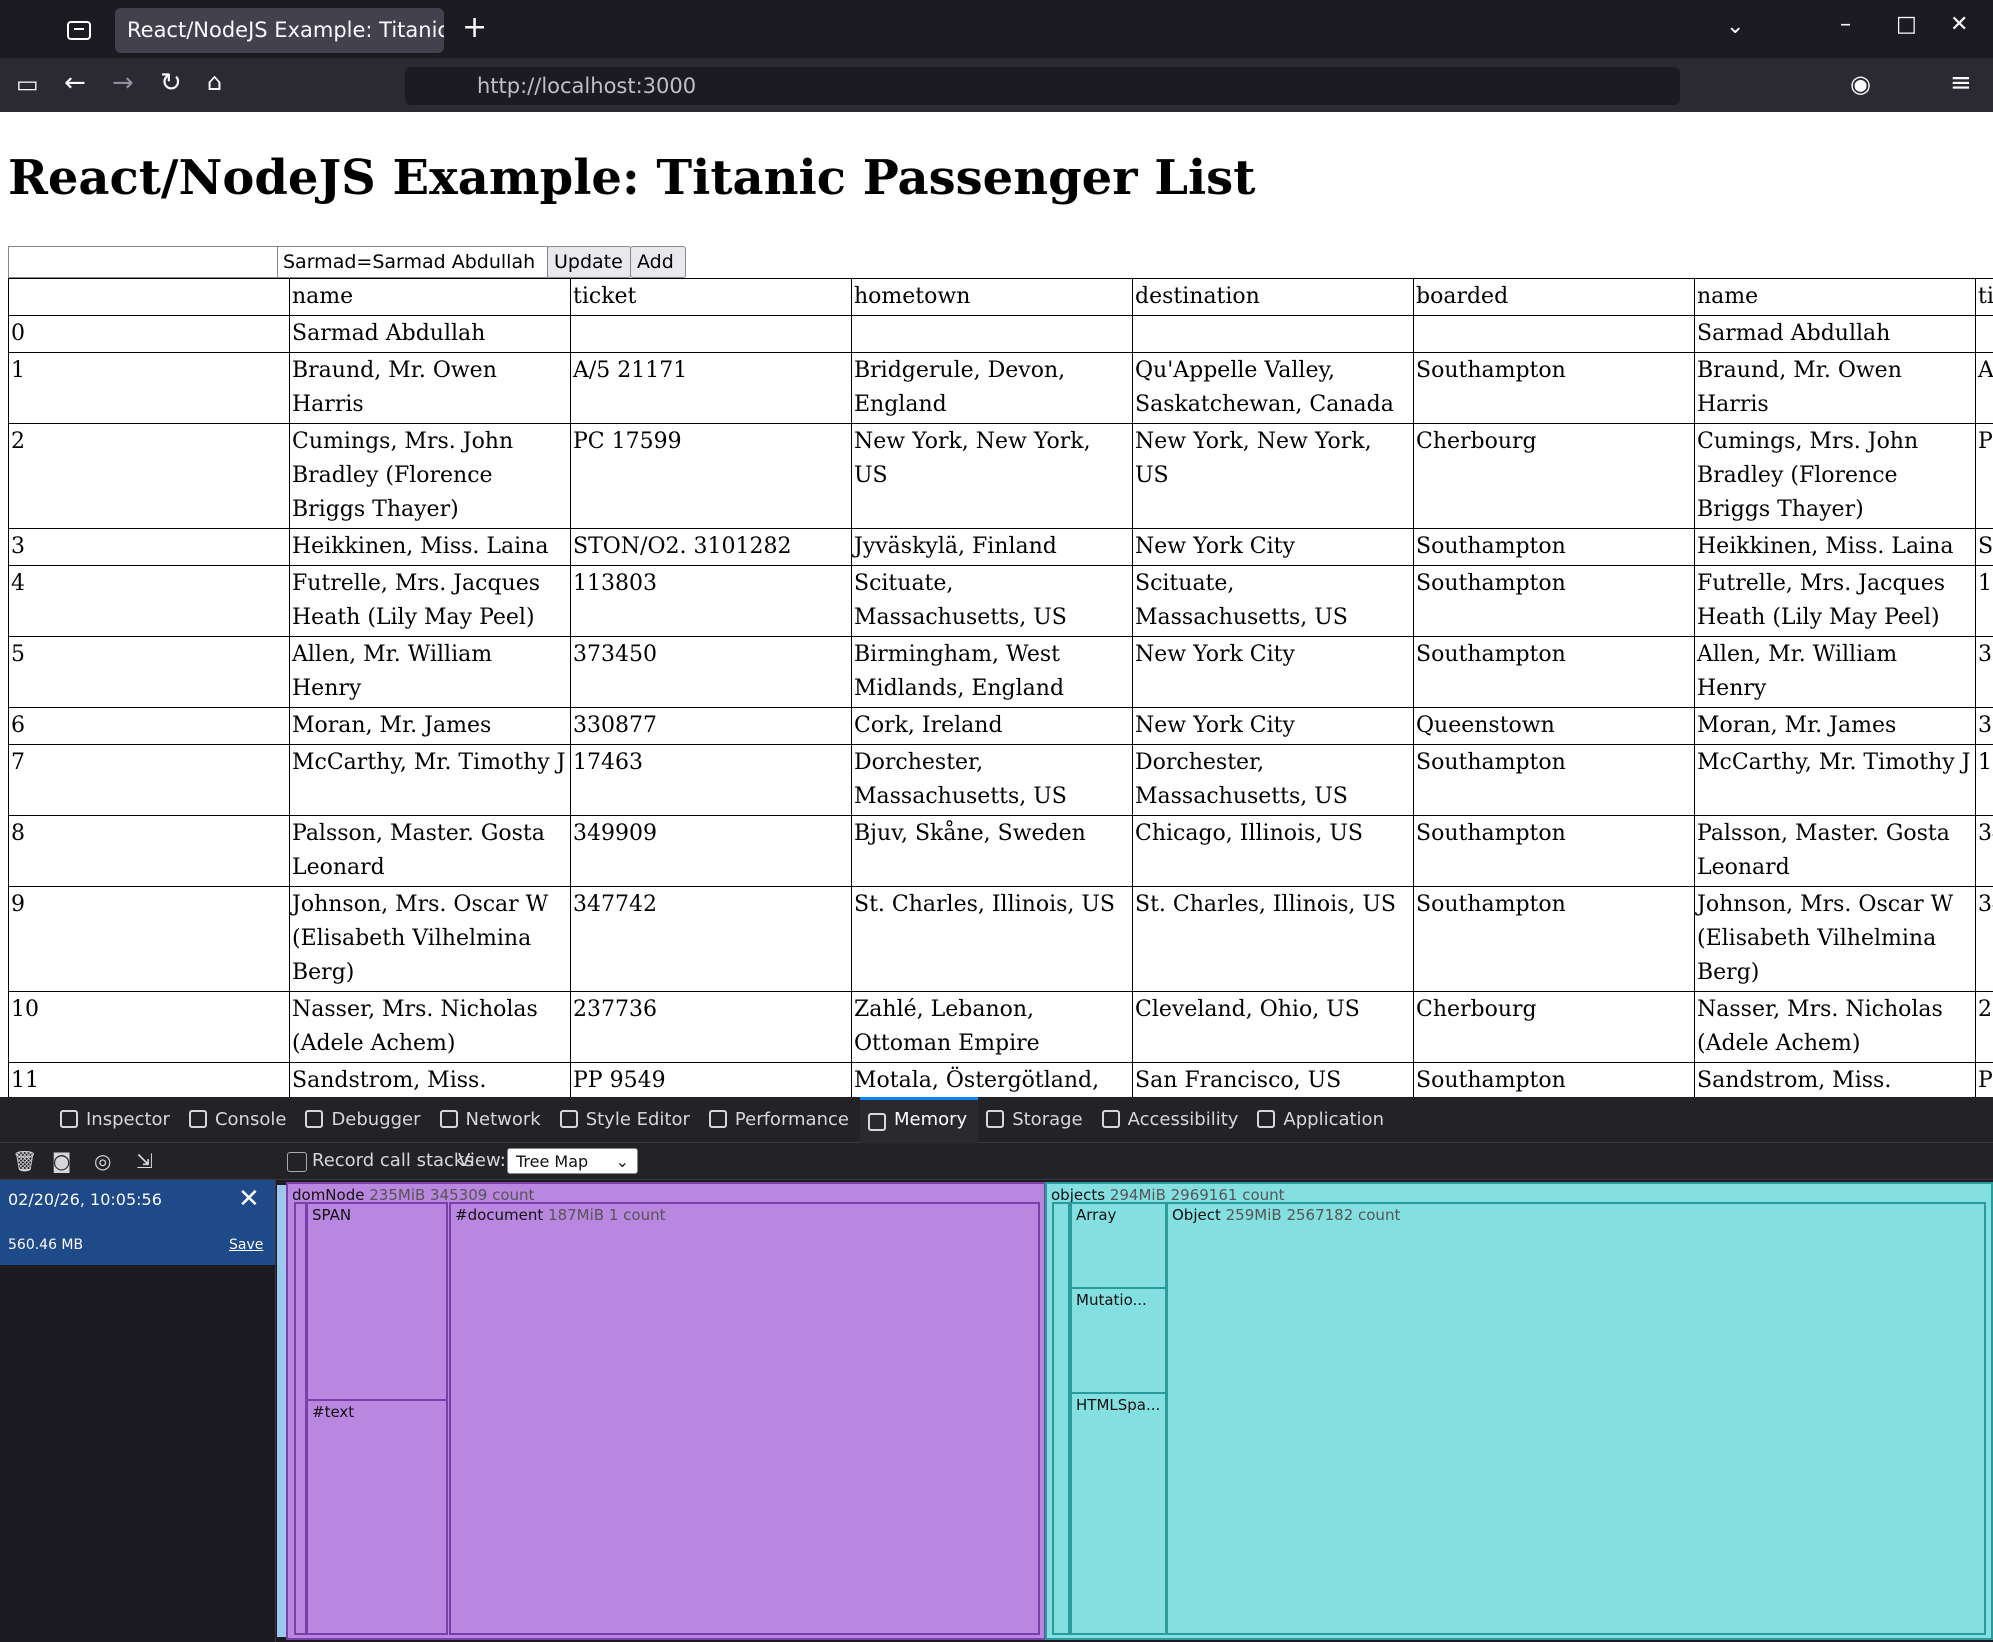 This screenshot has width=1993, height=1642. Describe the element at coordinates (1273, 388) in the screenshot. I see `table-cell: Qu'Appelle Valley, Saskatchewan, Canada` at that location.